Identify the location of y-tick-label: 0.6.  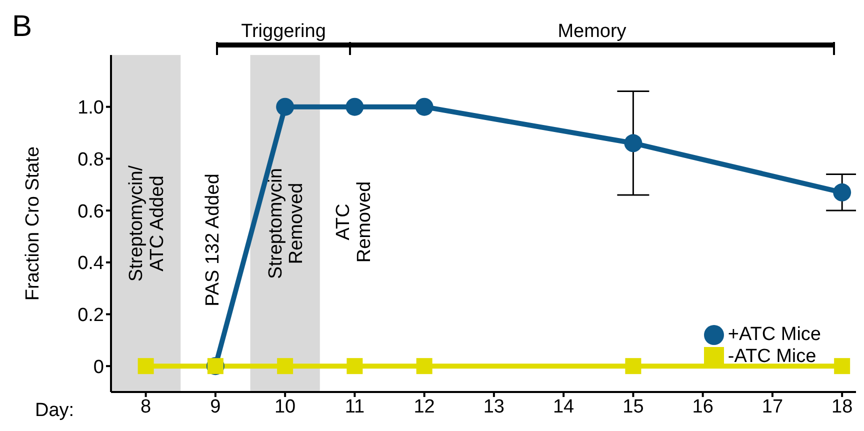
(91, 211).